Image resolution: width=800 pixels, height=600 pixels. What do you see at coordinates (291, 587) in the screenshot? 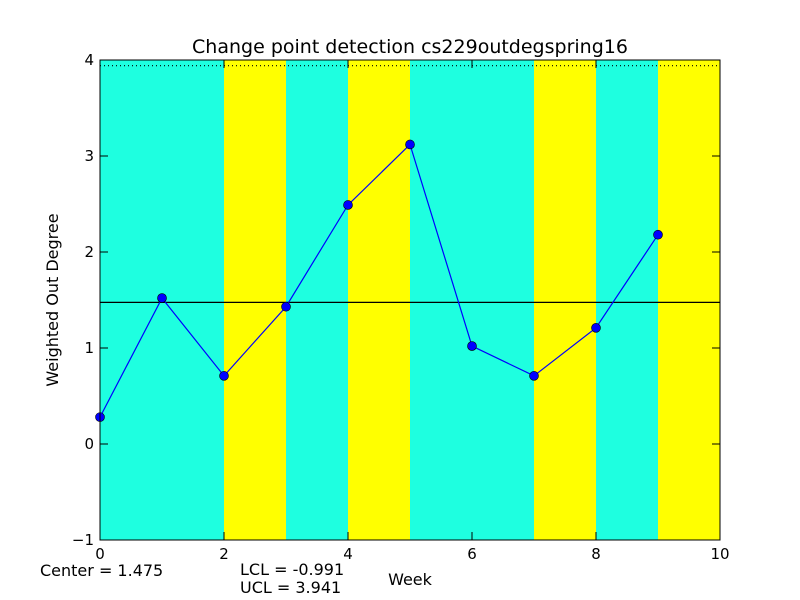
I see `ucl-stat: UCL = 3.941` at bounding box center [291, 587].